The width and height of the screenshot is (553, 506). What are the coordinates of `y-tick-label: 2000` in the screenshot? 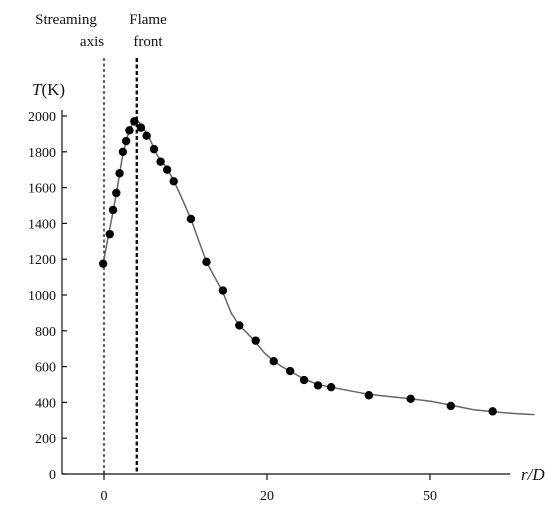 It's located at (42, 117).